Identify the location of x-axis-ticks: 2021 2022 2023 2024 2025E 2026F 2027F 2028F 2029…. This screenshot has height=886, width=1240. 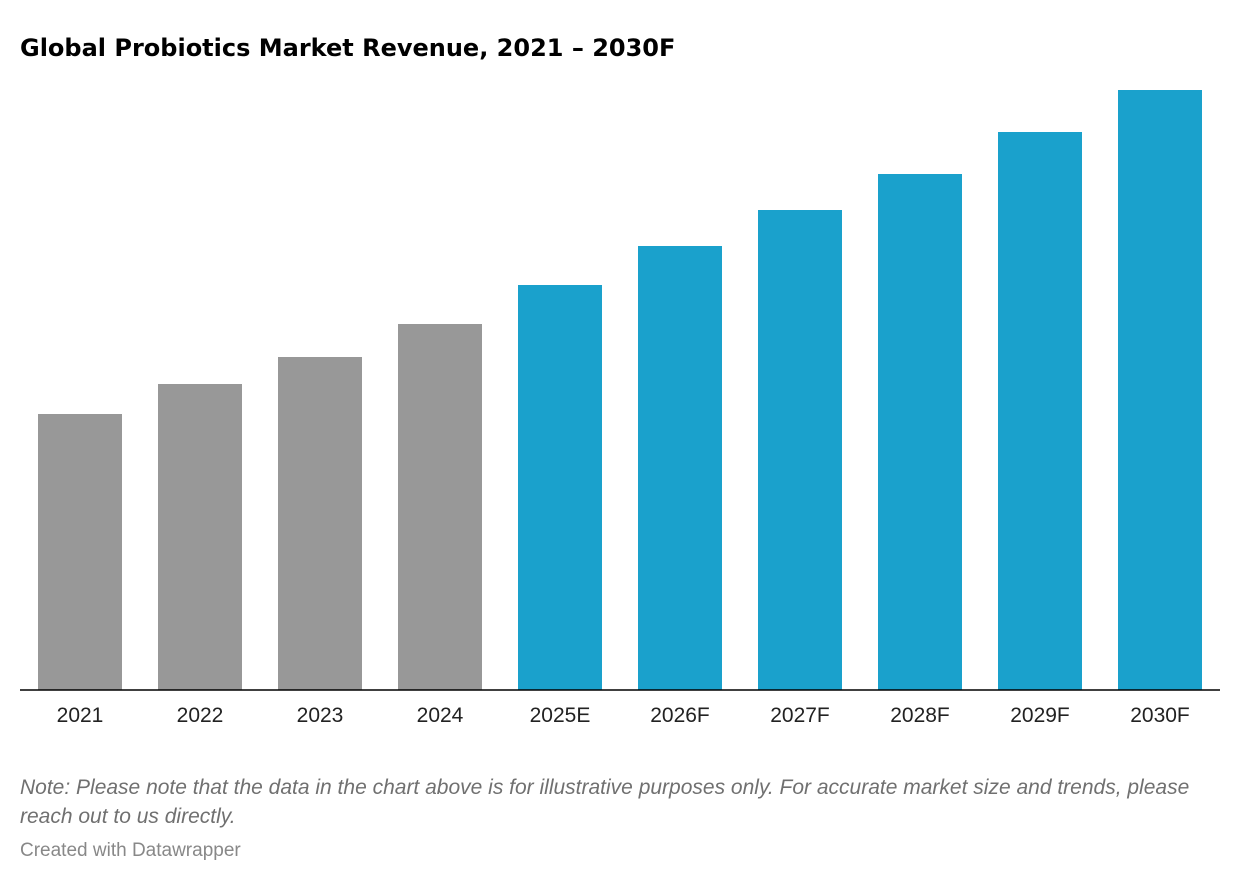
(623, 715).